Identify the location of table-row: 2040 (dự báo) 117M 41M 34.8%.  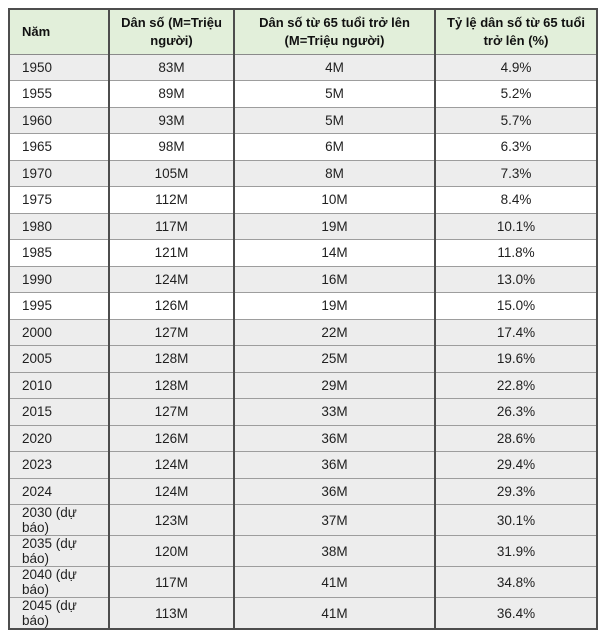
(303, 582).